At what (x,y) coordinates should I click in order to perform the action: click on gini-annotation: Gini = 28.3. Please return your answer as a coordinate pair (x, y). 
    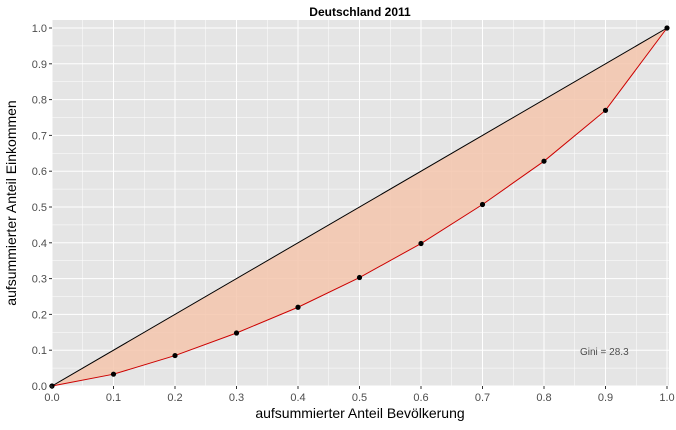
    Looking at the image, I should click on (604, 352).